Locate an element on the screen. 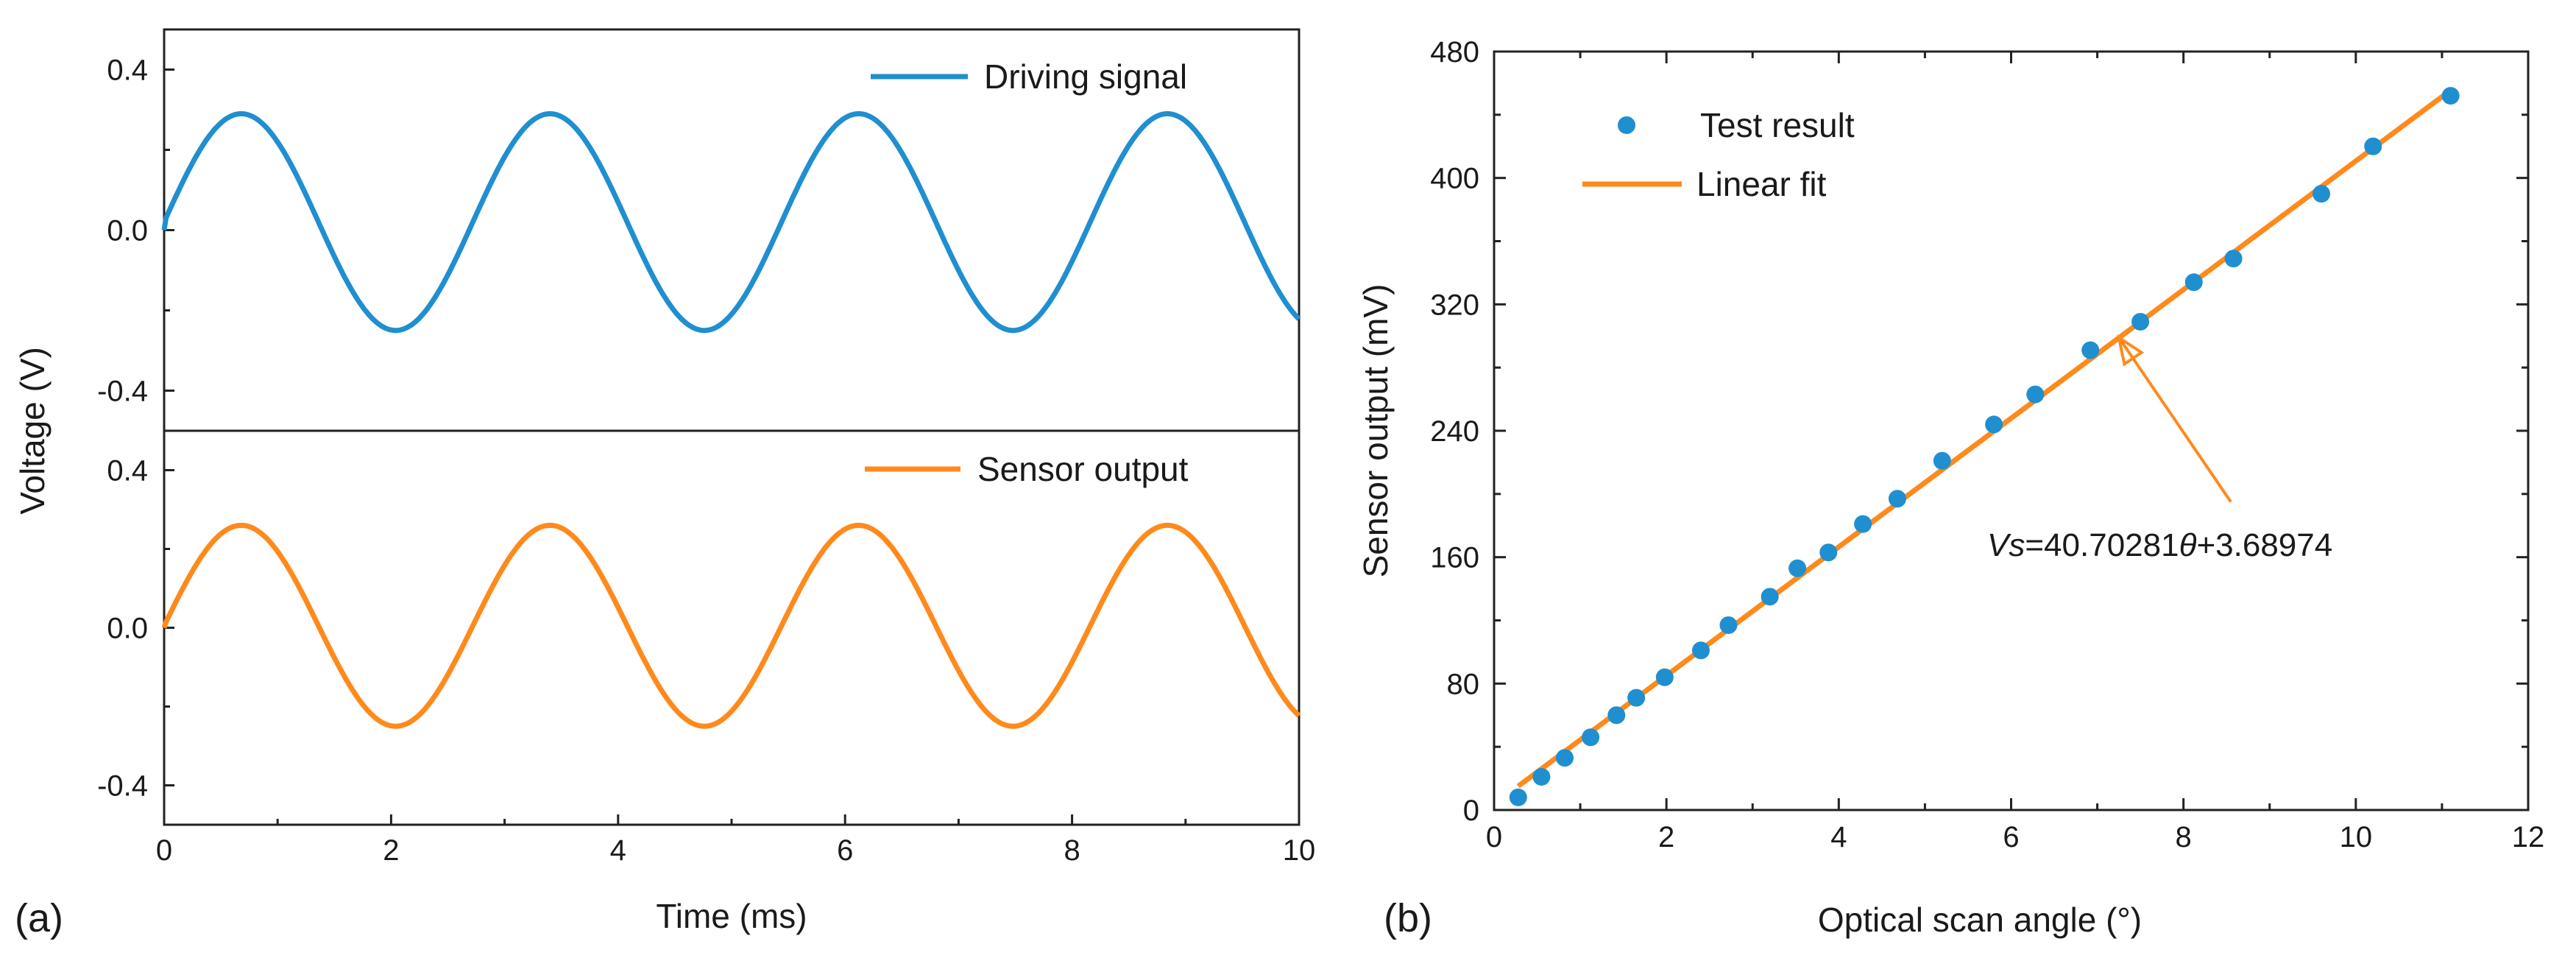 The image size is (2576, 972). panel-a-x-ticks: 0 2 4 6 8 10 is located at coordinates (735, 840).